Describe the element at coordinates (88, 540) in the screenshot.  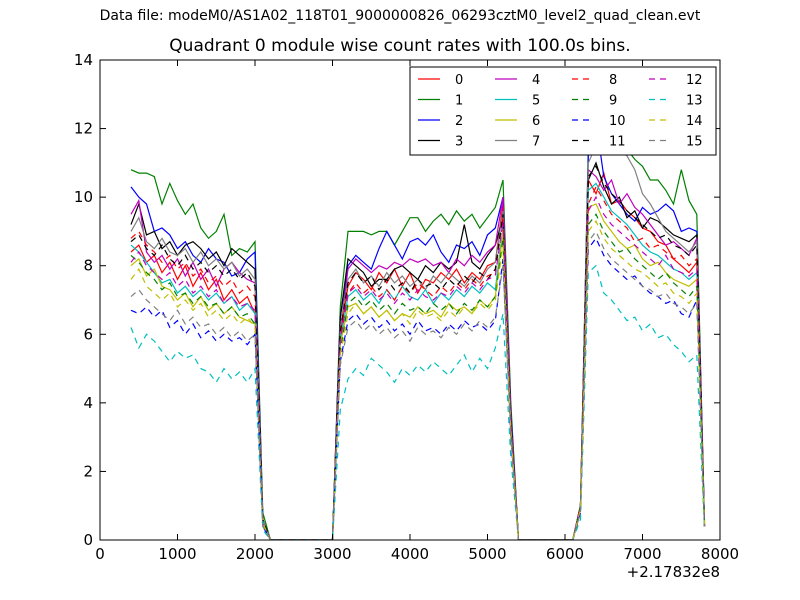
I see `y-tick-label: 0` at that location.